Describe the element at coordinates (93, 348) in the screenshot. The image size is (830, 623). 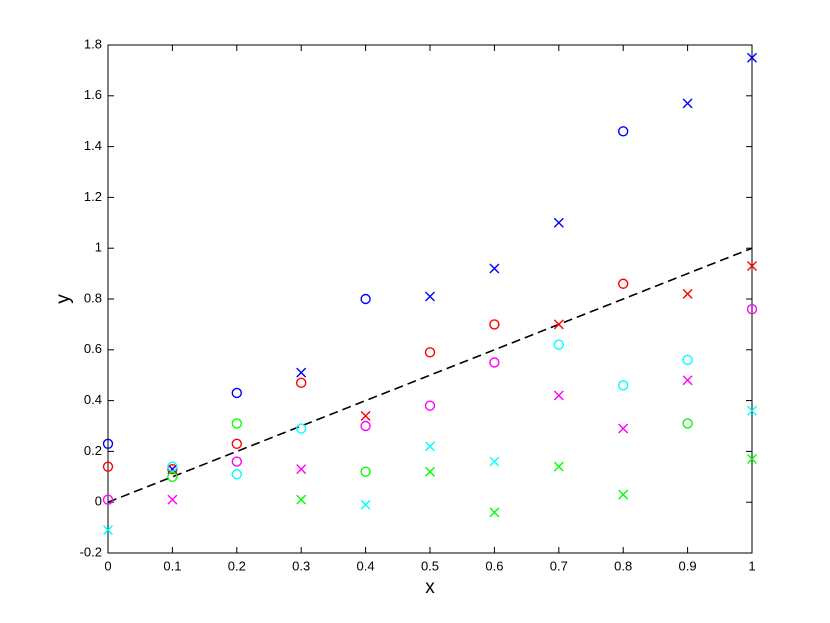
I see `y-tick-label: 0.6` at that location.